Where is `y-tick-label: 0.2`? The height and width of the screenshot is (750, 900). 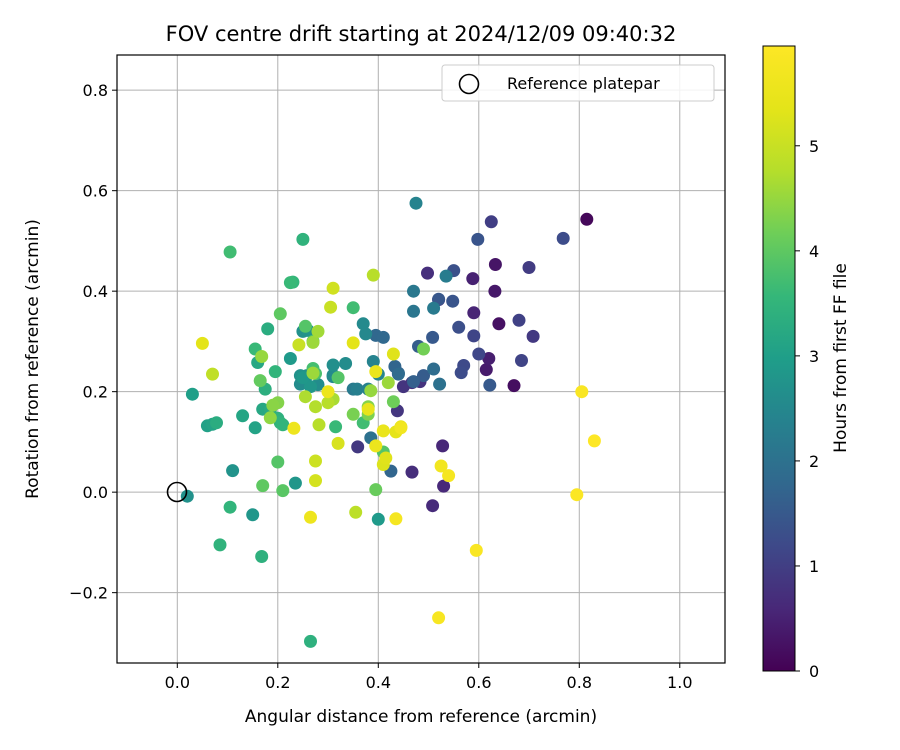 y-tick-label: 0.2 is located at coordinates (95, 392).